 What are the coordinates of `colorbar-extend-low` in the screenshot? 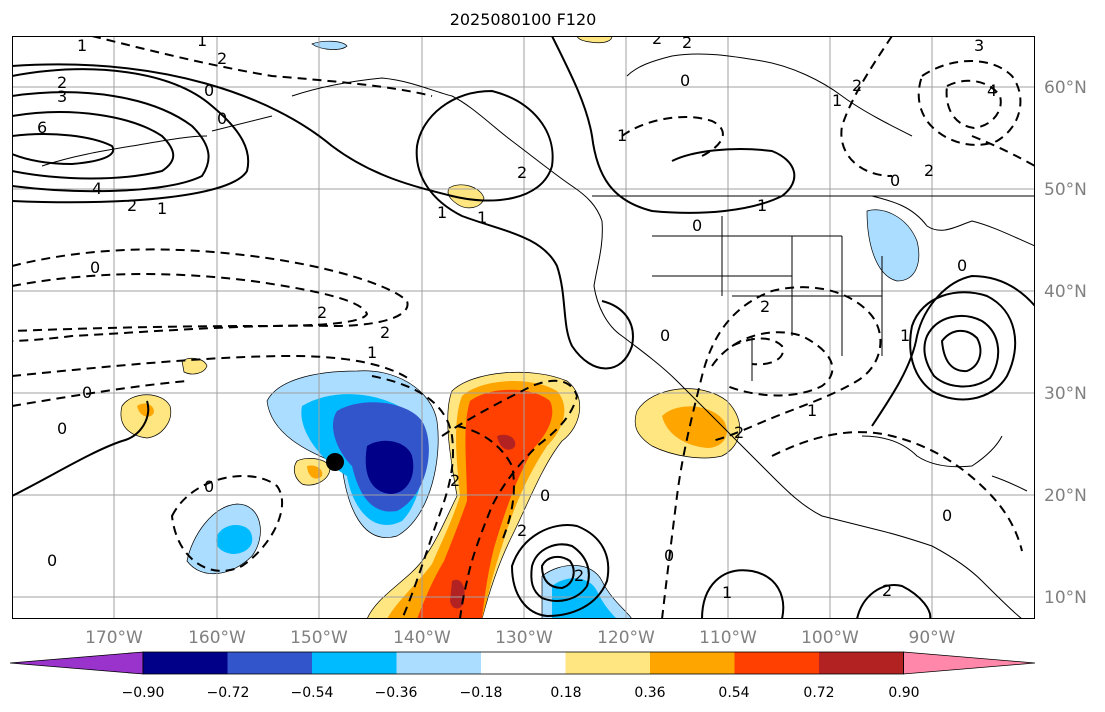 It's located at (77, 663).